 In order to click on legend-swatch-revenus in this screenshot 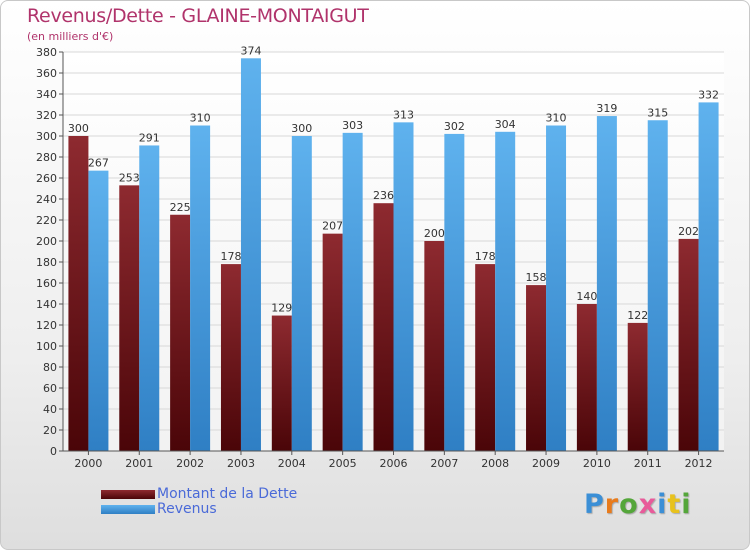, I will do `click(128, 509)`.